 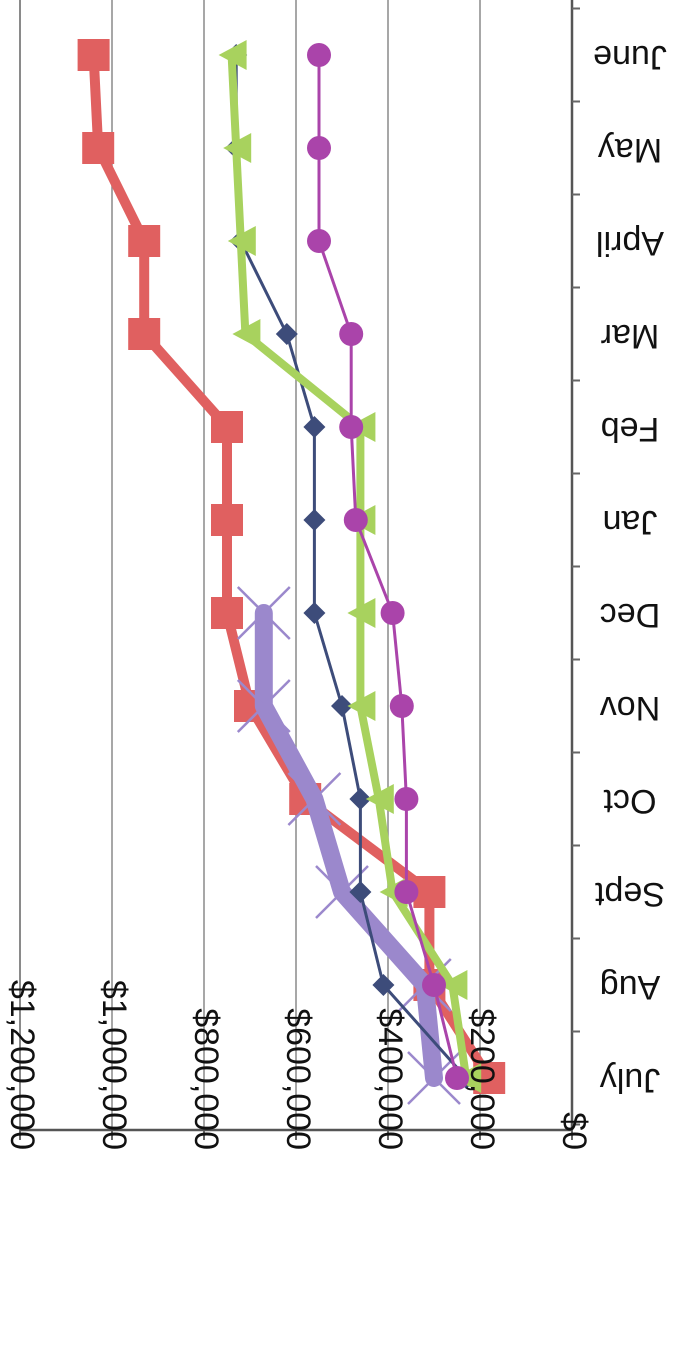 I want to click on category-label: Mar, so click(x=630, y=336).